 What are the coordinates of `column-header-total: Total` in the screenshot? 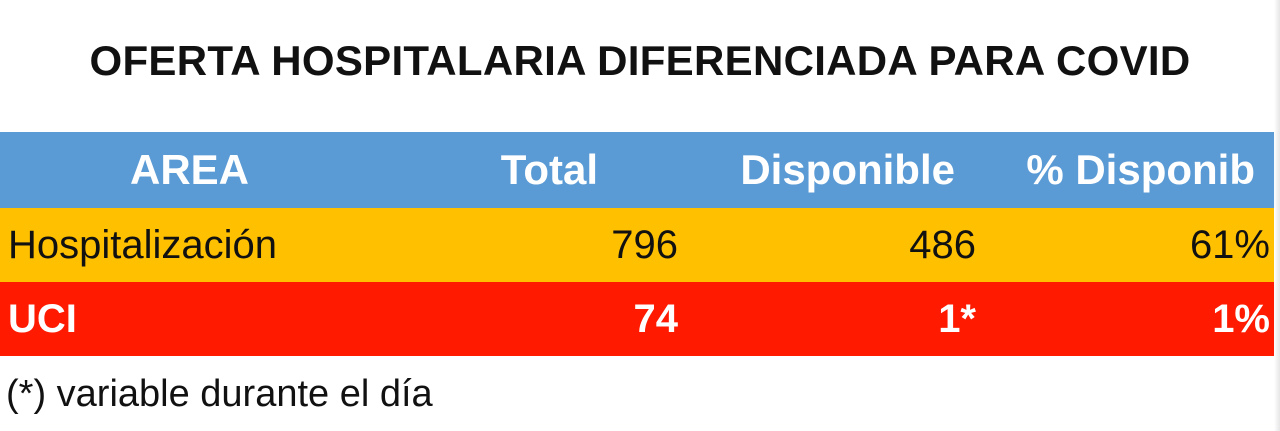 It's located at (549, 169).